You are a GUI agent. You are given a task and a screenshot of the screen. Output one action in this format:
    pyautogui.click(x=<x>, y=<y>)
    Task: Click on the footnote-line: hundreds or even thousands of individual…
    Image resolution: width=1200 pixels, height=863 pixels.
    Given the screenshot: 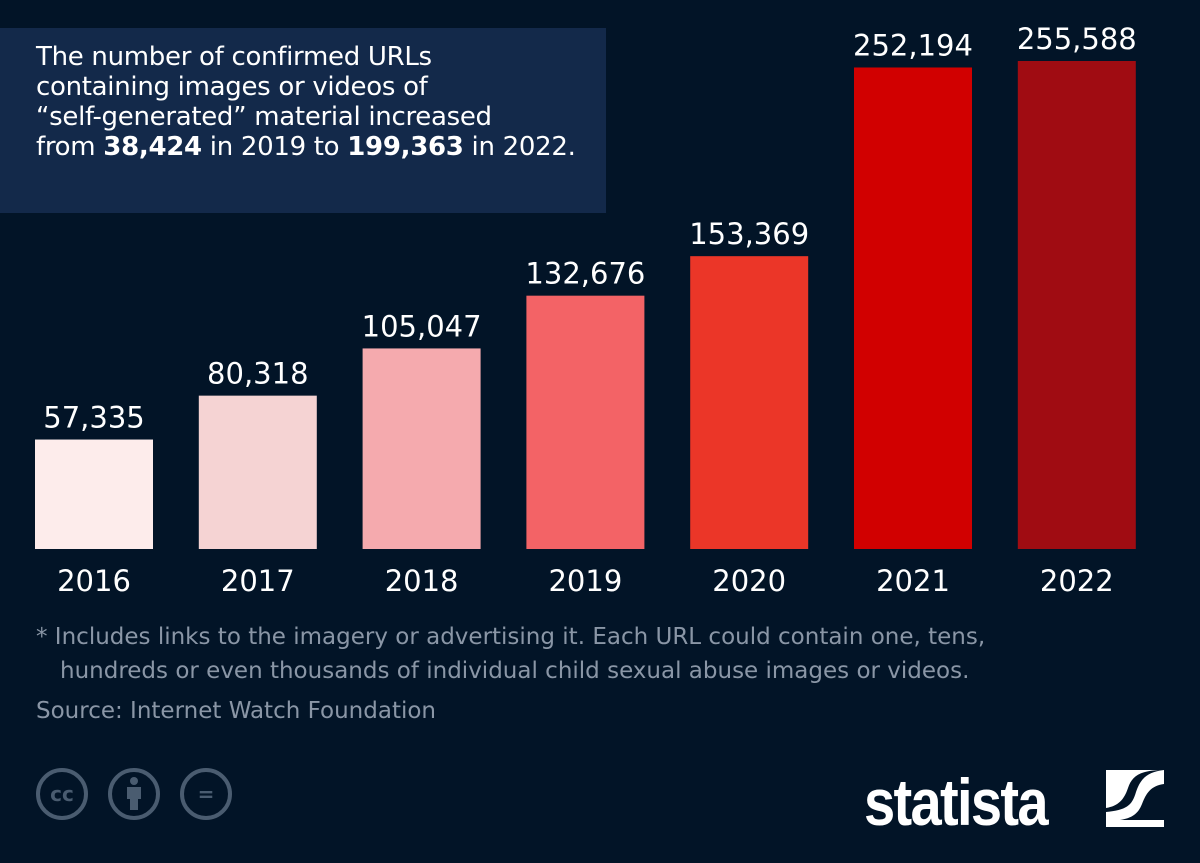 What is the action you would take?
    pyautogui.click(x=515, y=671)
    